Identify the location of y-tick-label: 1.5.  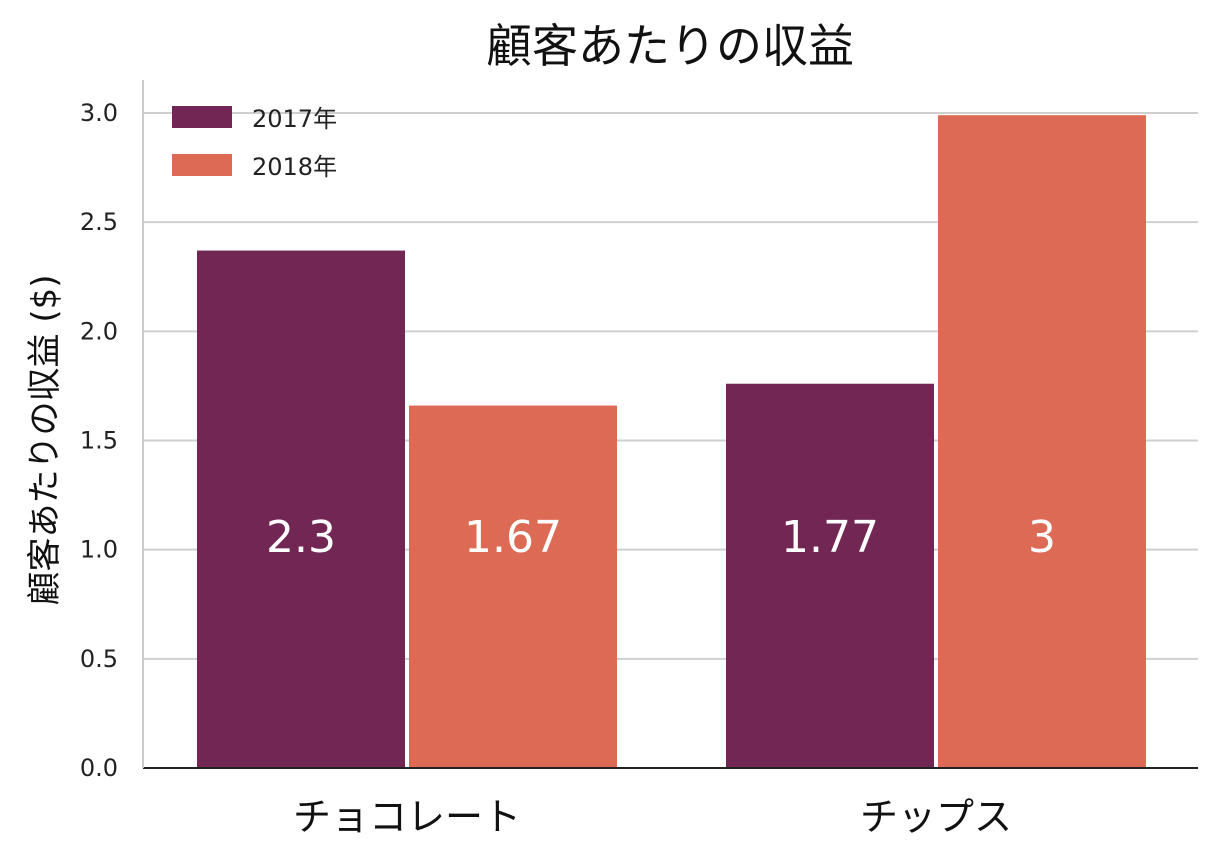
(99, 441).